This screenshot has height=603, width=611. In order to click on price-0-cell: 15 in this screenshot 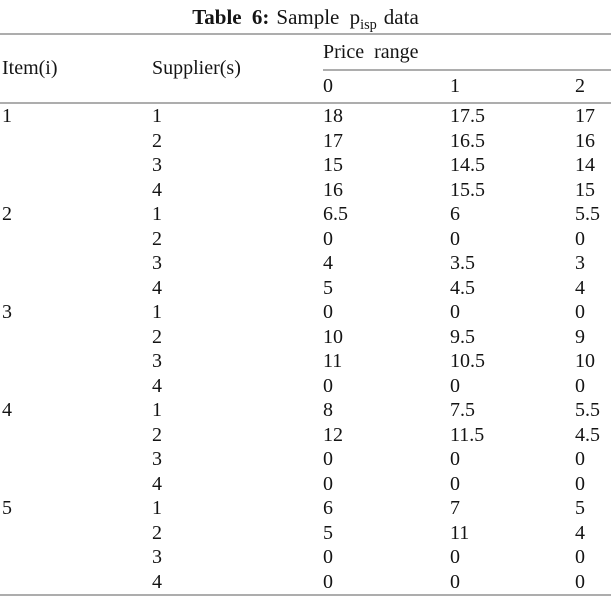, I will do `click(333, 165)`.